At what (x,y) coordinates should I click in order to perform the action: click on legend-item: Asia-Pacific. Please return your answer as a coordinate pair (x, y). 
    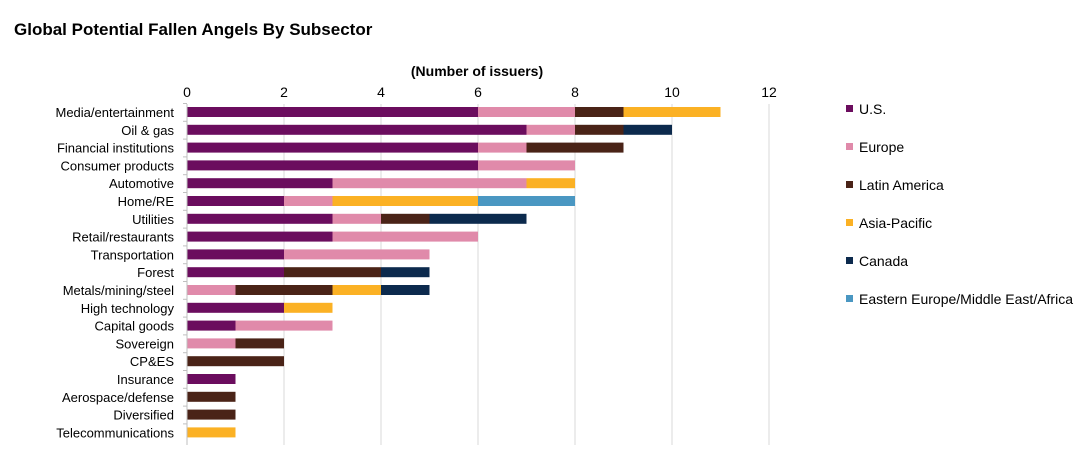
    Looking at the image, I should click on (961, 223).